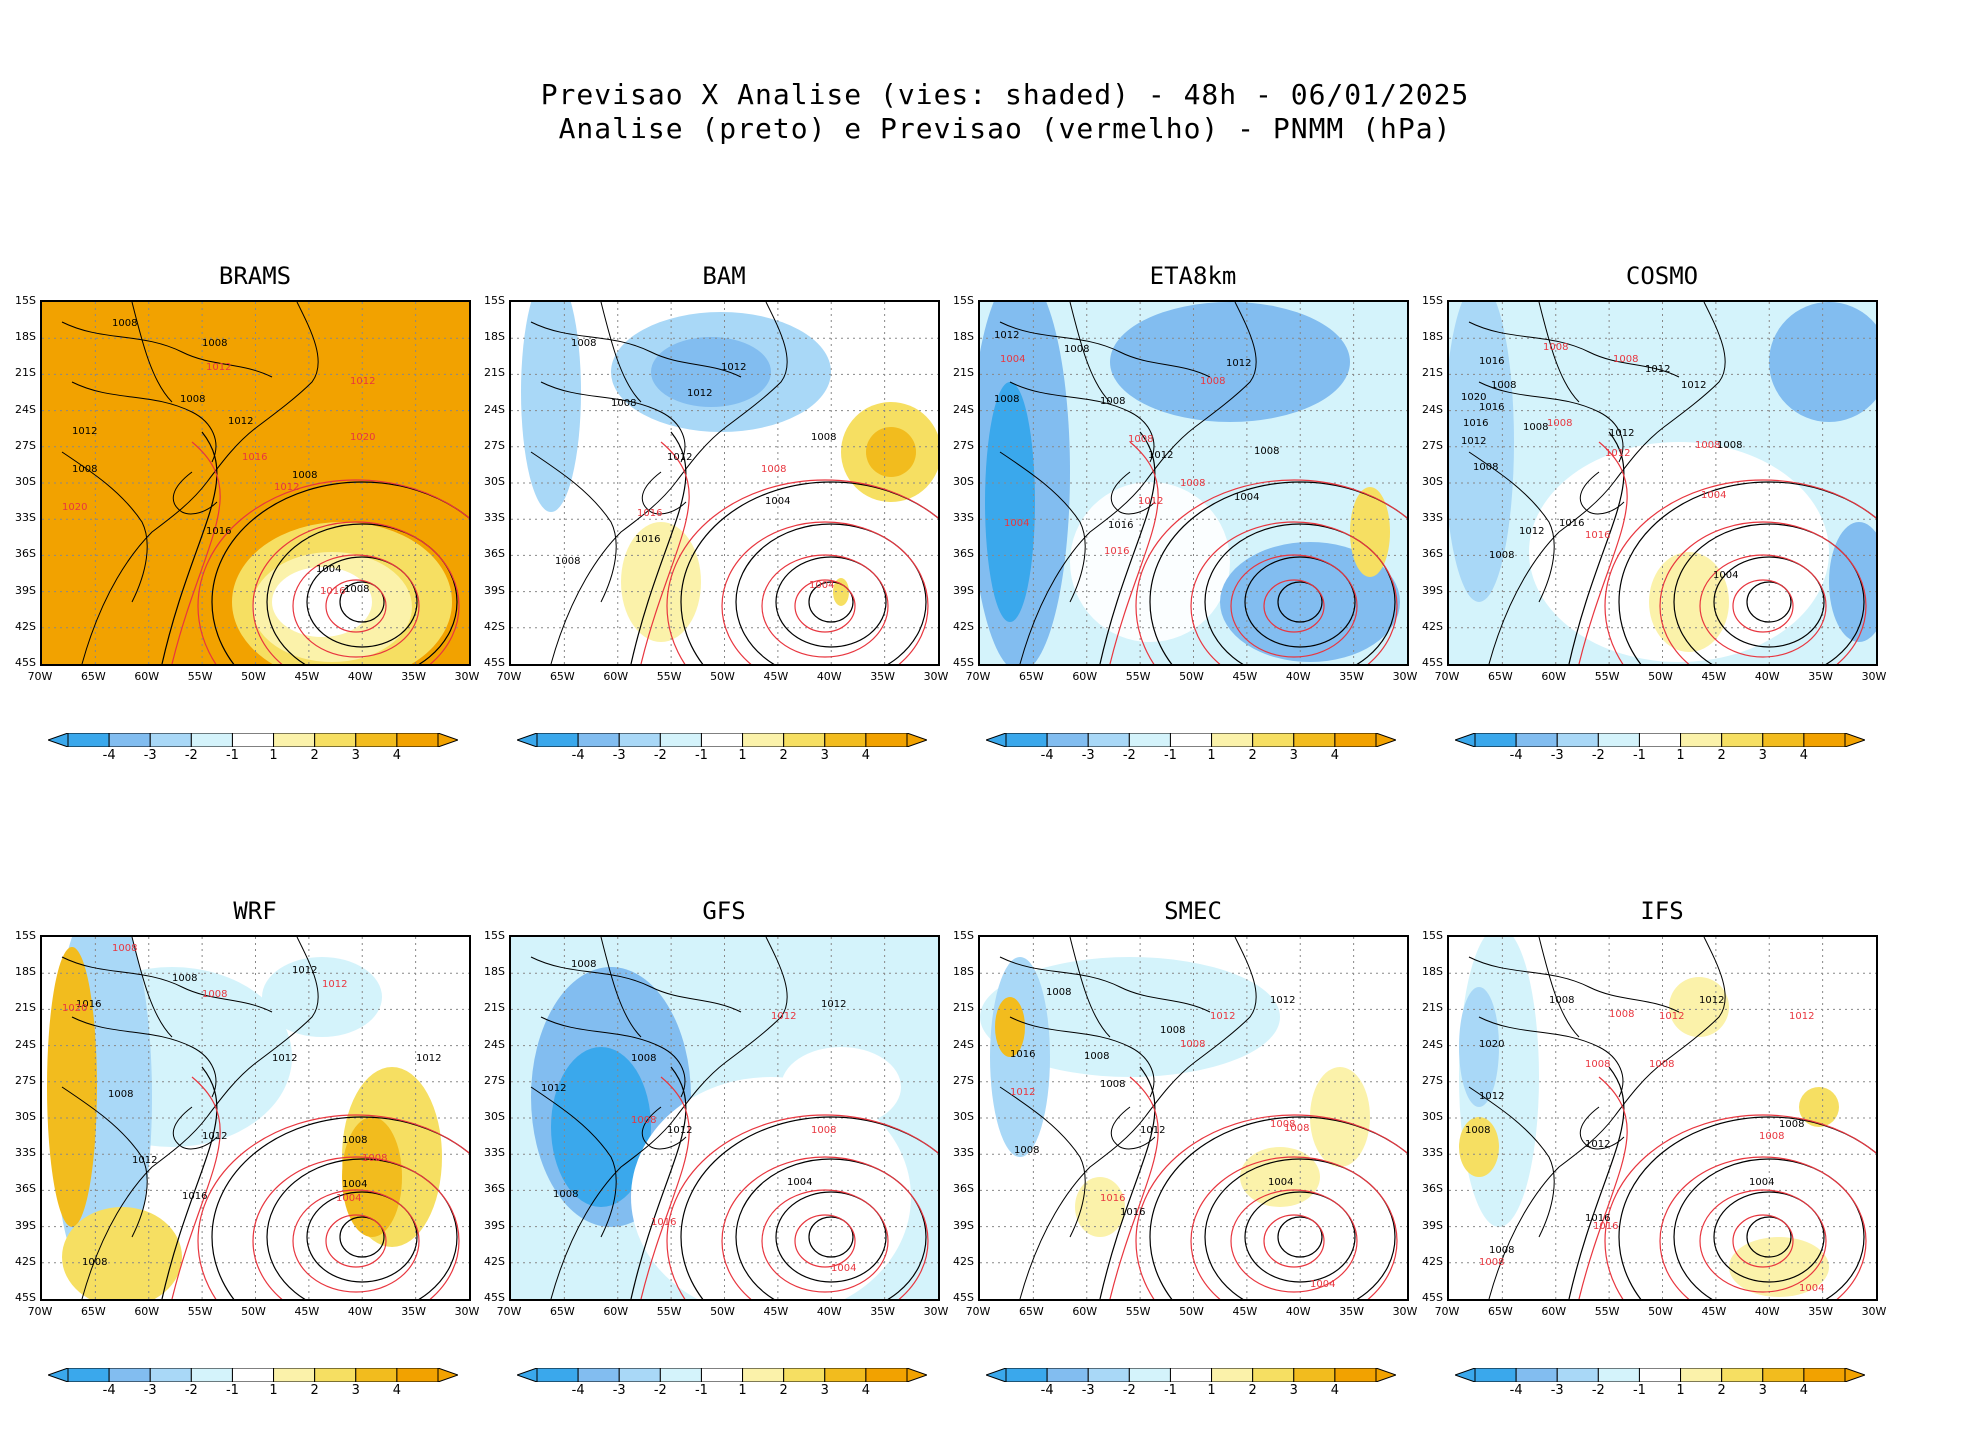  I want to click on bias-shading, so click(244, 1118).